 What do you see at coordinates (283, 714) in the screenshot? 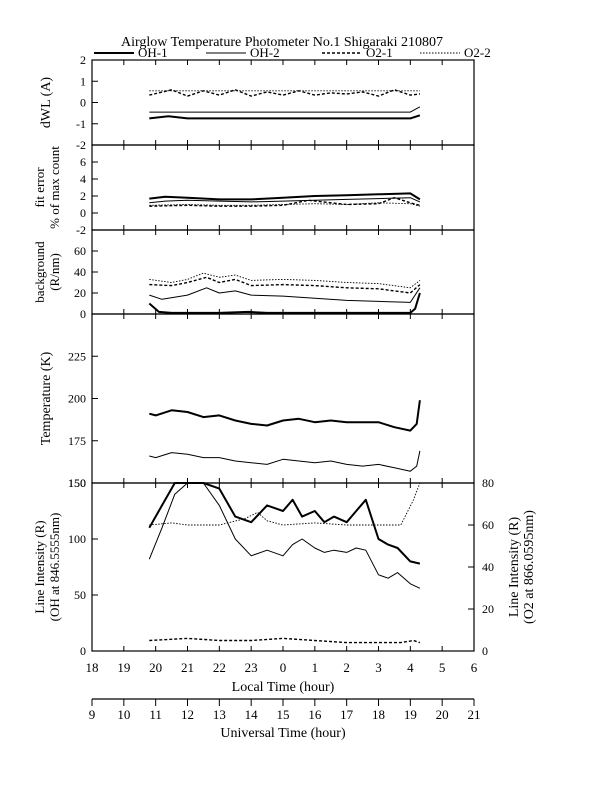
I see `universal-time-tick-label: 15` at bounding box center [283, 714].